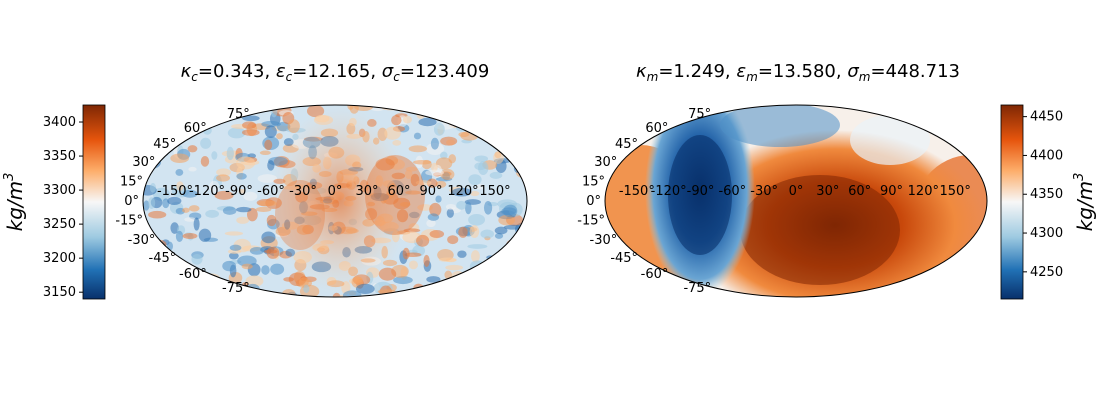  I want to click on colorbar-tick-label: 3250, so click(59, 224).